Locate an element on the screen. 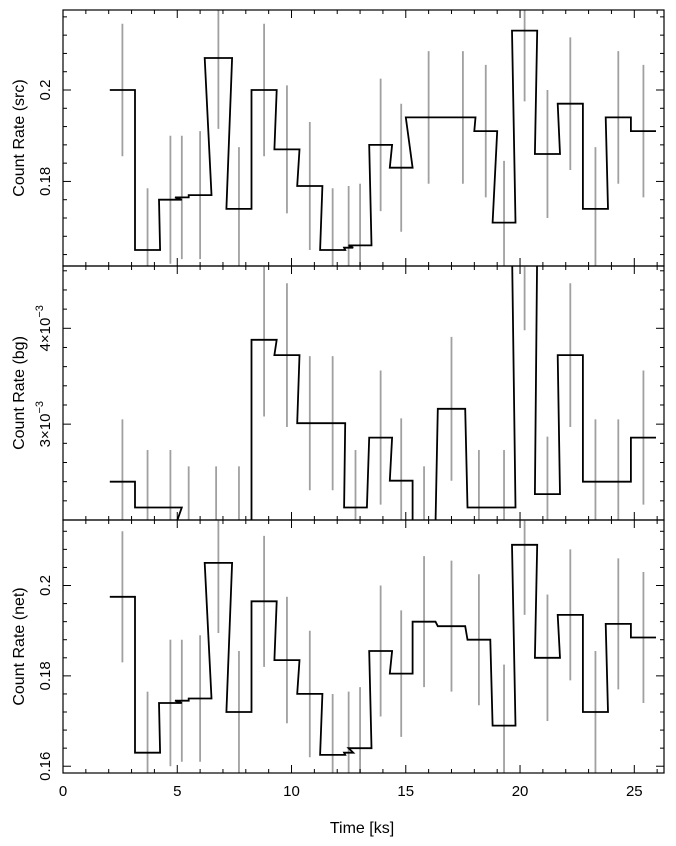  x-tick-label: 0 is located at coordinates (63, 791).